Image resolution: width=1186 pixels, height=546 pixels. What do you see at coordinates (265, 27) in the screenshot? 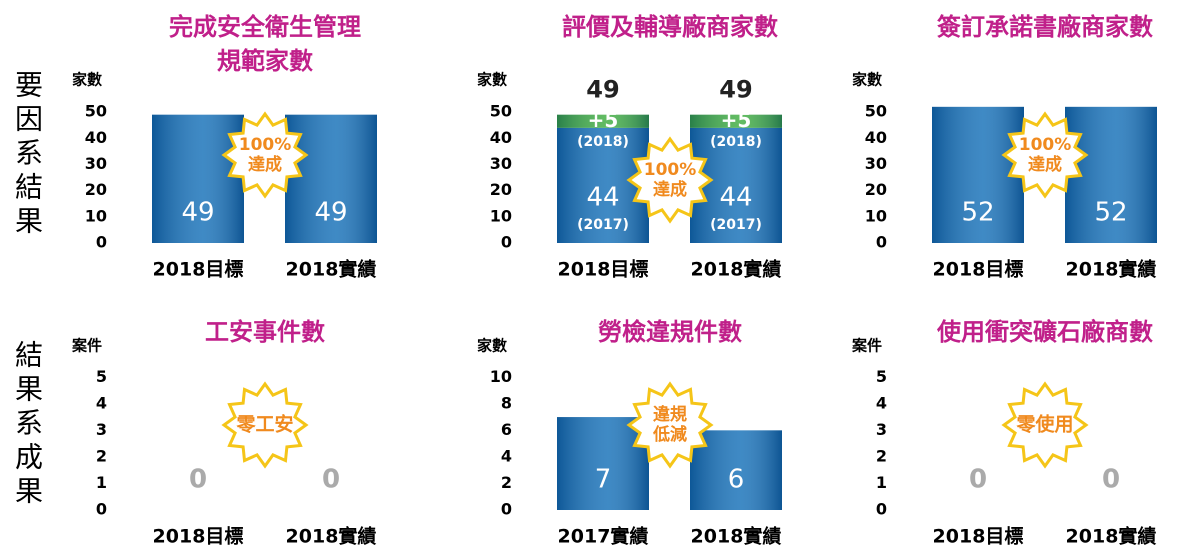
I see `chart-title: 完成安全衛生管理` at bounding box center [265, 27].